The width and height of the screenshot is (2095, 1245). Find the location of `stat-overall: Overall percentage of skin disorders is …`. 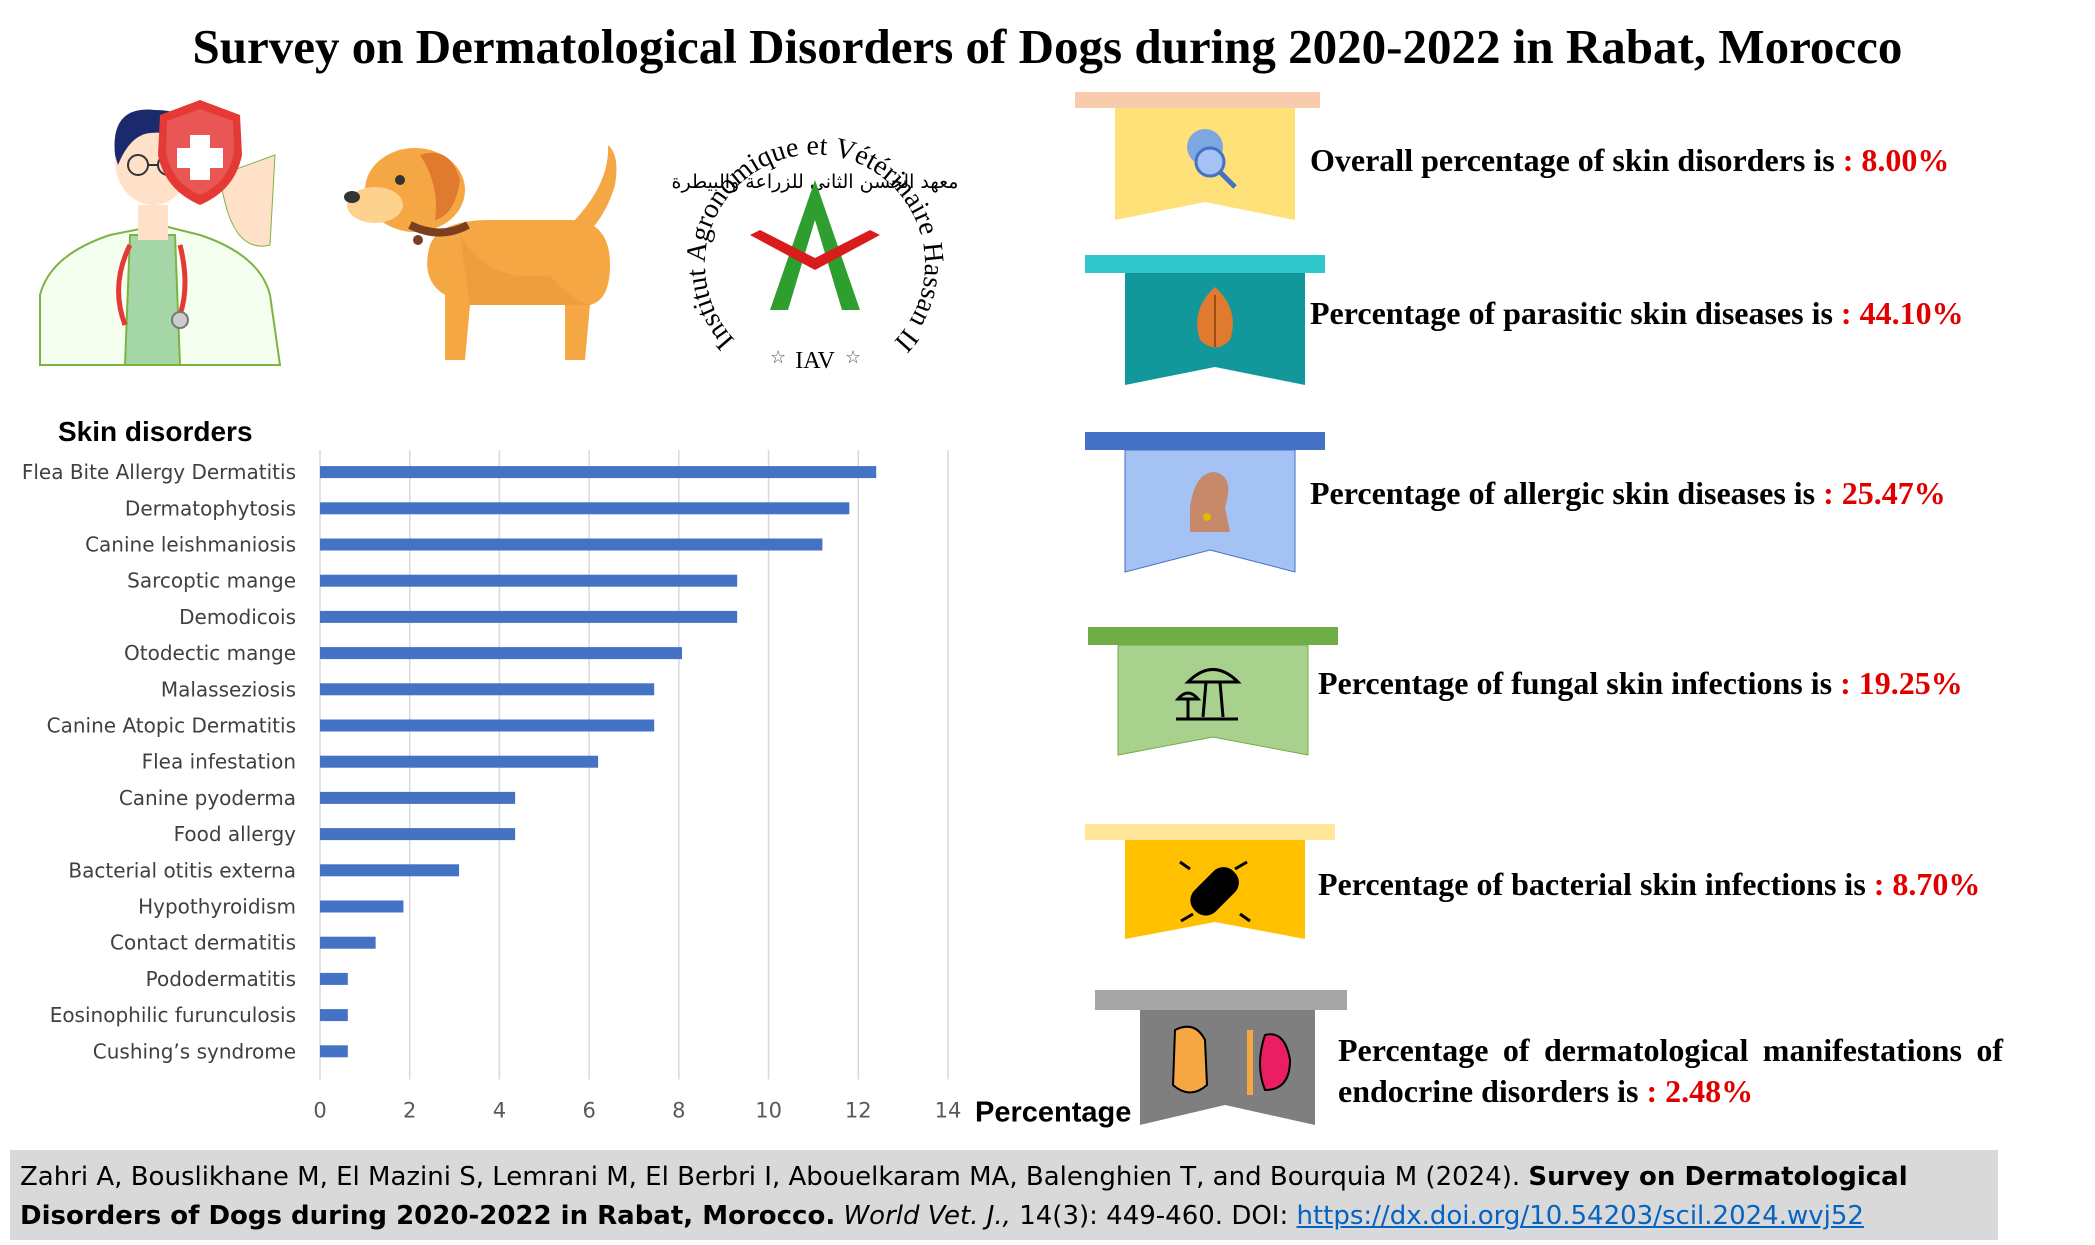

stat-overall: Overall percentage of skin disorders is … is located at coordinates (1630, 160).